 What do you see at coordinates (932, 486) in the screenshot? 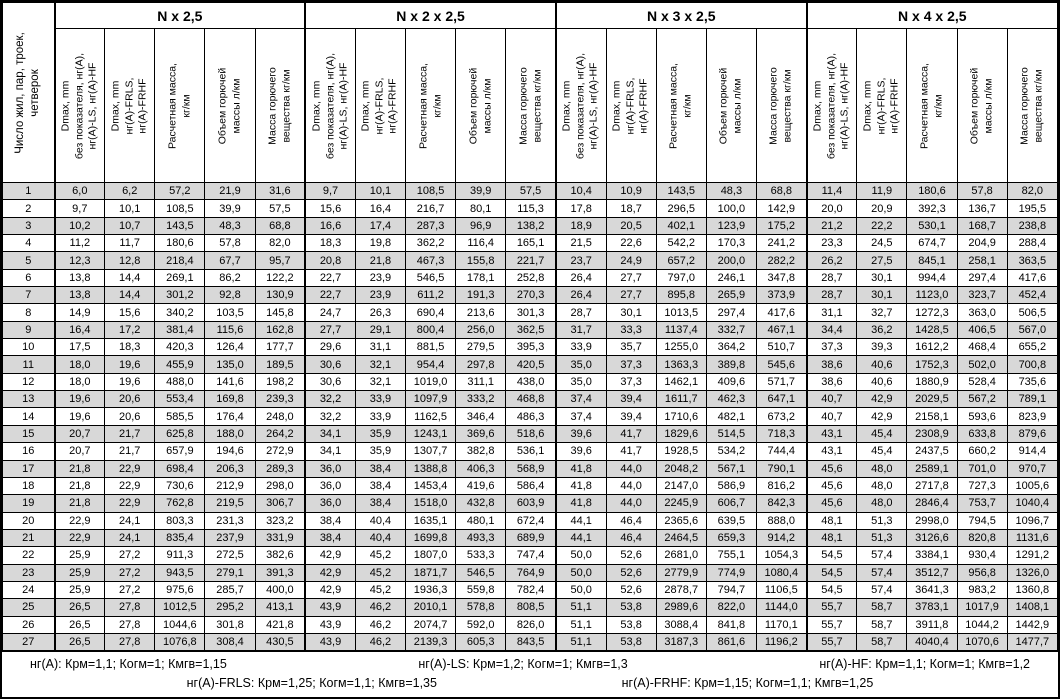
I see `table-cell: 2717,8` at bounding box center [932, 486].